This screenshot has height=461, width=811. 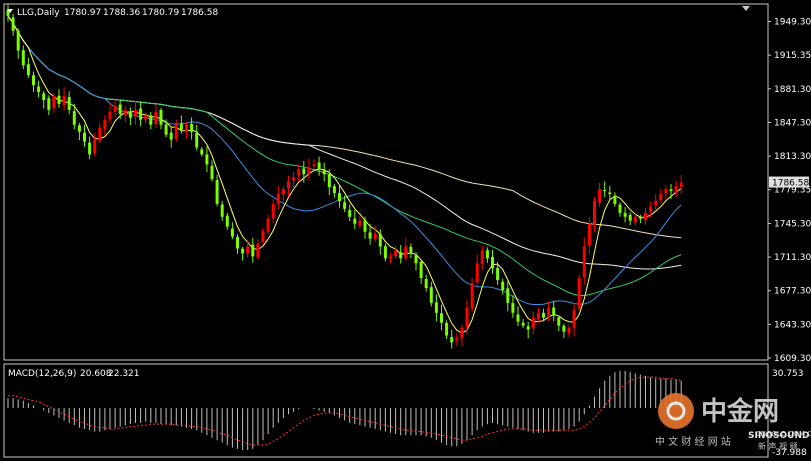 What do you see at coordinates (792, 90) in the screenshot?
I see `price-tick-label: 1881.30` at bounding box center [792, 90].